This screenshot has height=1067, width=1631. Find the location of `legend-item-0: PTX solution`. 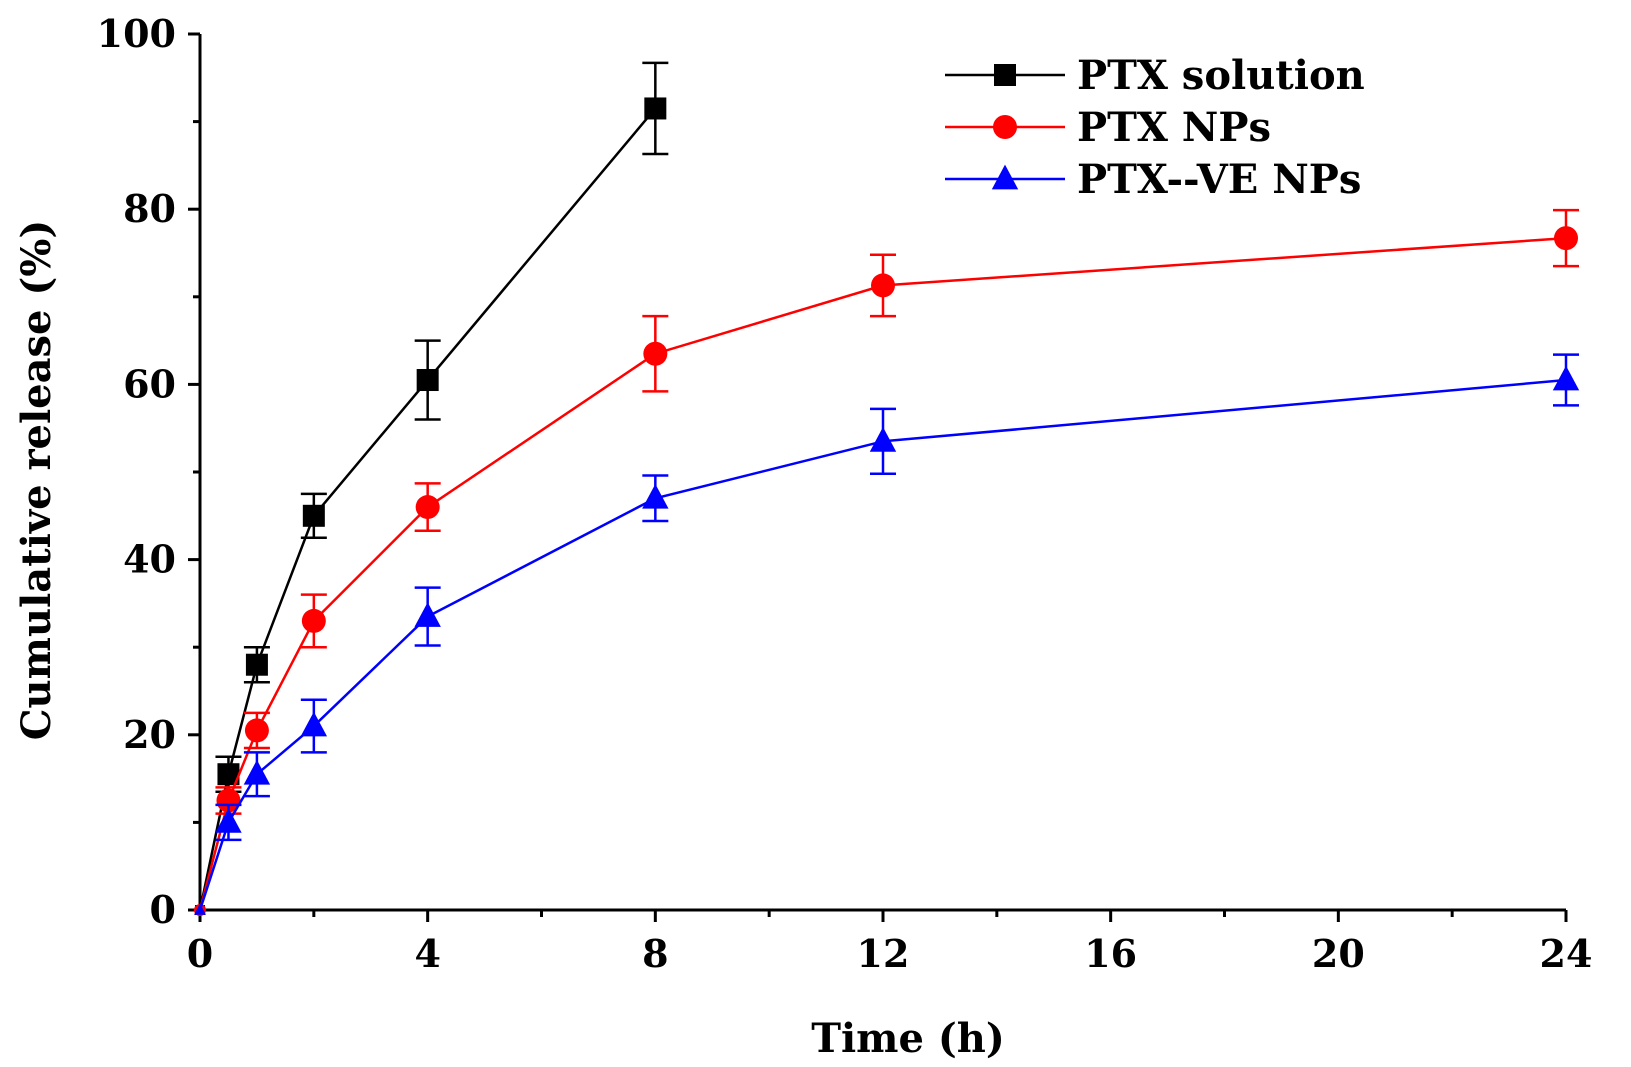

legend-item-0: PTX solution is located at coordinates (1155, 75).